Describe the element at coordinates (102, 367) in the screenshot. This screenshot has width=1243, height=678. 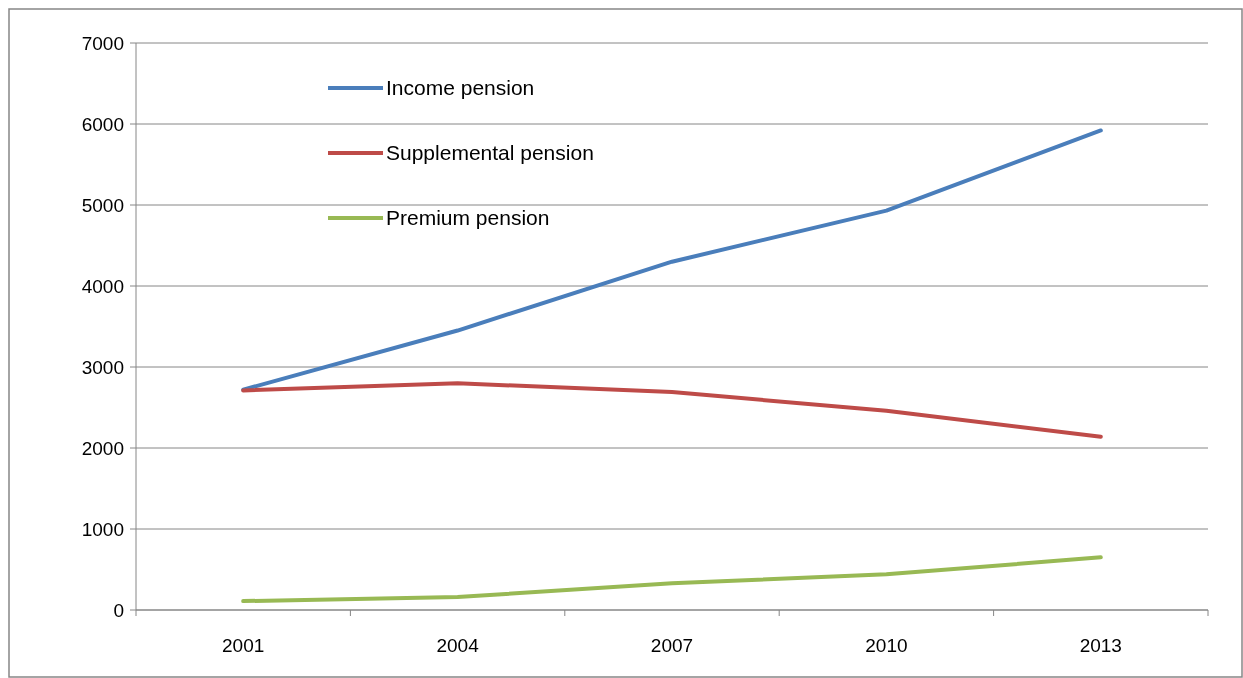
I see `y-tick-label: 3000` at that location.